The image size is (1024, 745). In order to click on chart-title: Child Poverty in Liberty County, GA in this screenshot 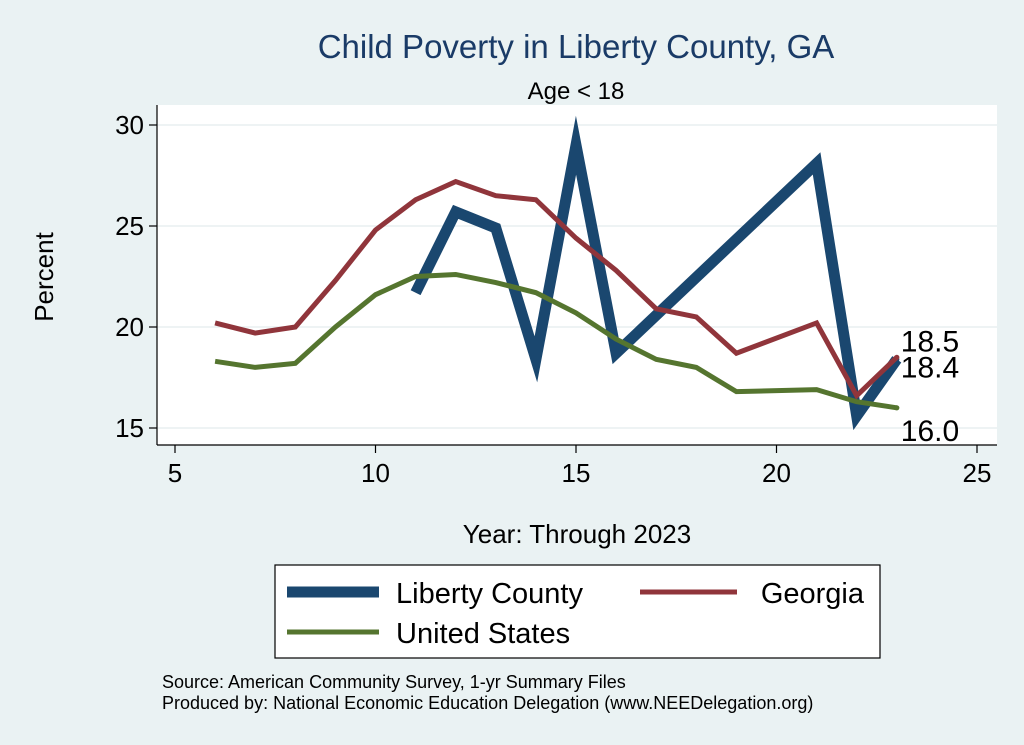, I will do `click(576, 46)`.